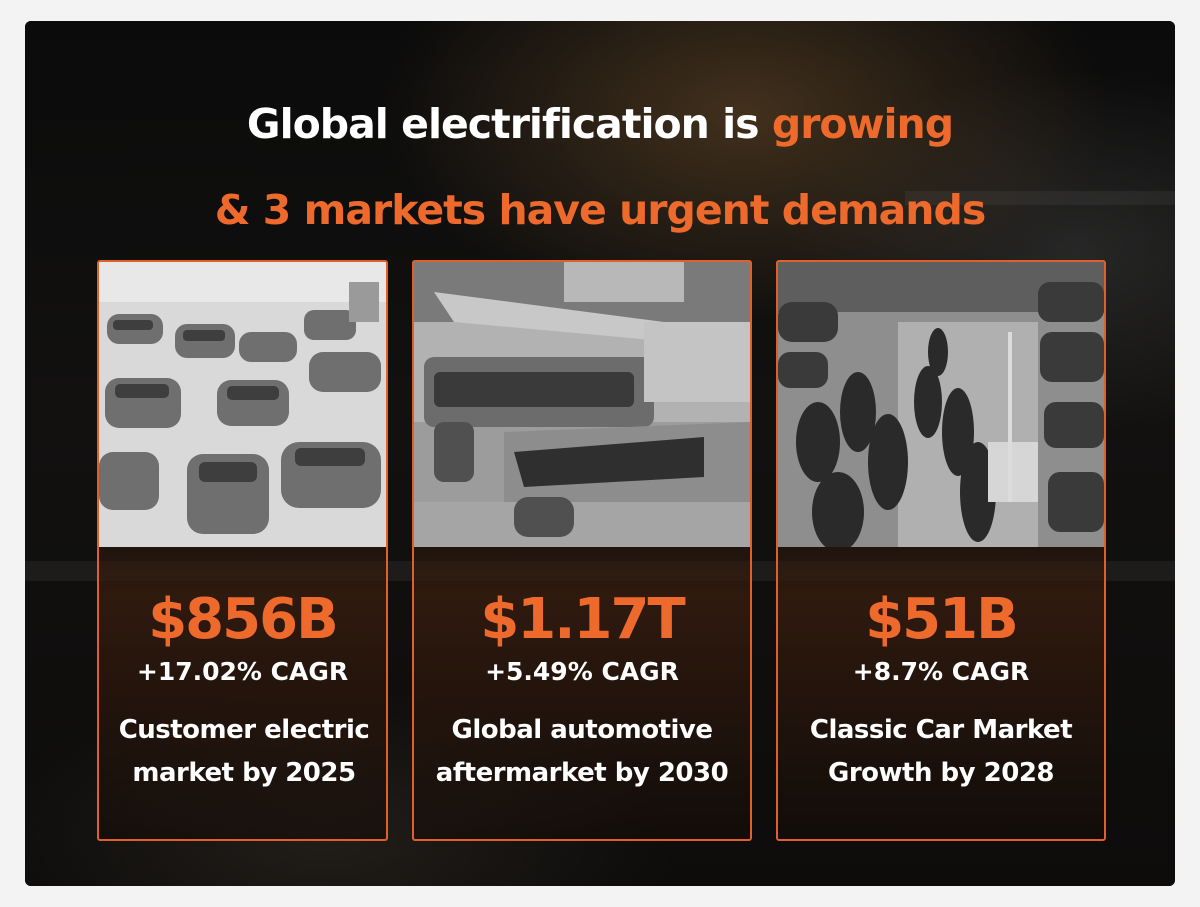  What do you see at coordinates (242, 404) in the screenshot?
I see `electric-cars-lot-photo` at bounding box center [242, 404].